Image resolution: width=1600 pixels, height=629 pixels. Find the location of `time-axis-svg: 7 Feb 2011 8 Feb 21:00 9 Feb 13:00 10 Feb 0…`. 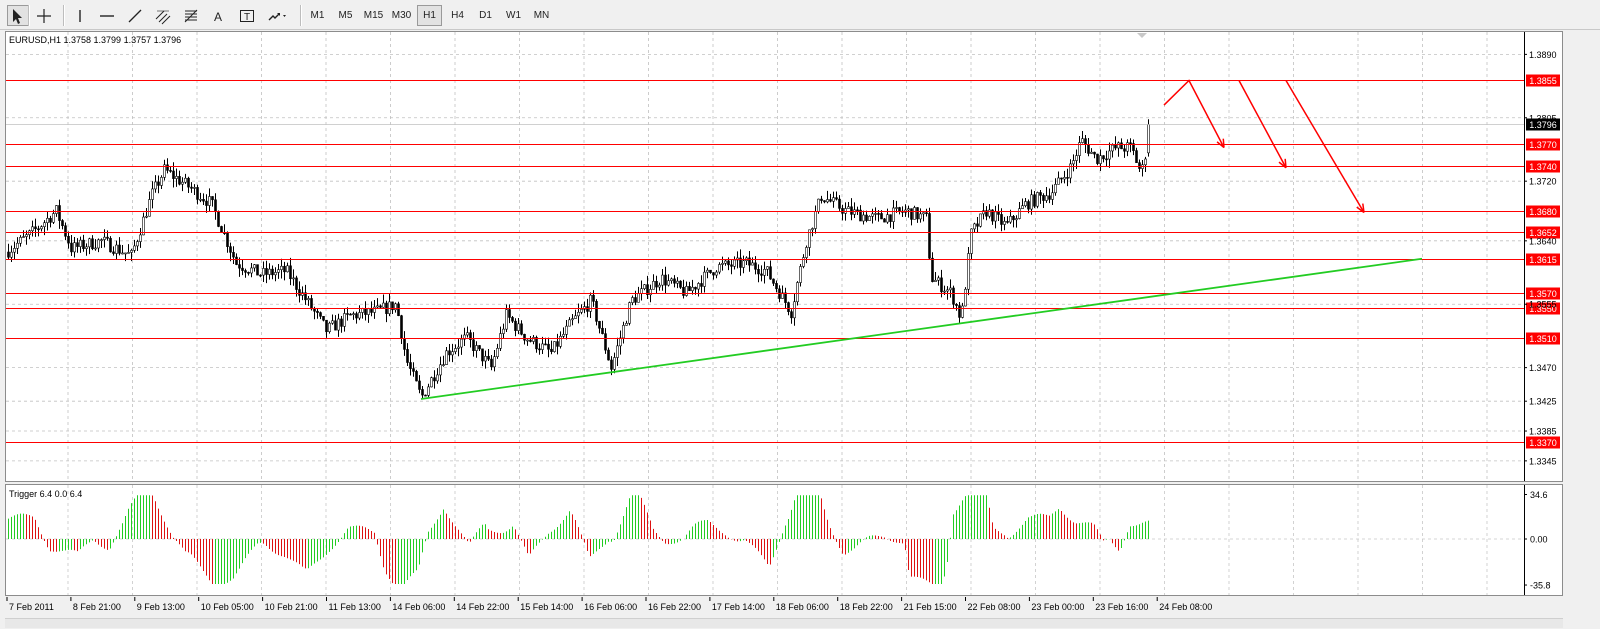

time-axis-svg: 7 Feb 2011 8 Feb 21:00 9 Feb 13:00 10 Feb 0… is located at coordinates (609, 604).